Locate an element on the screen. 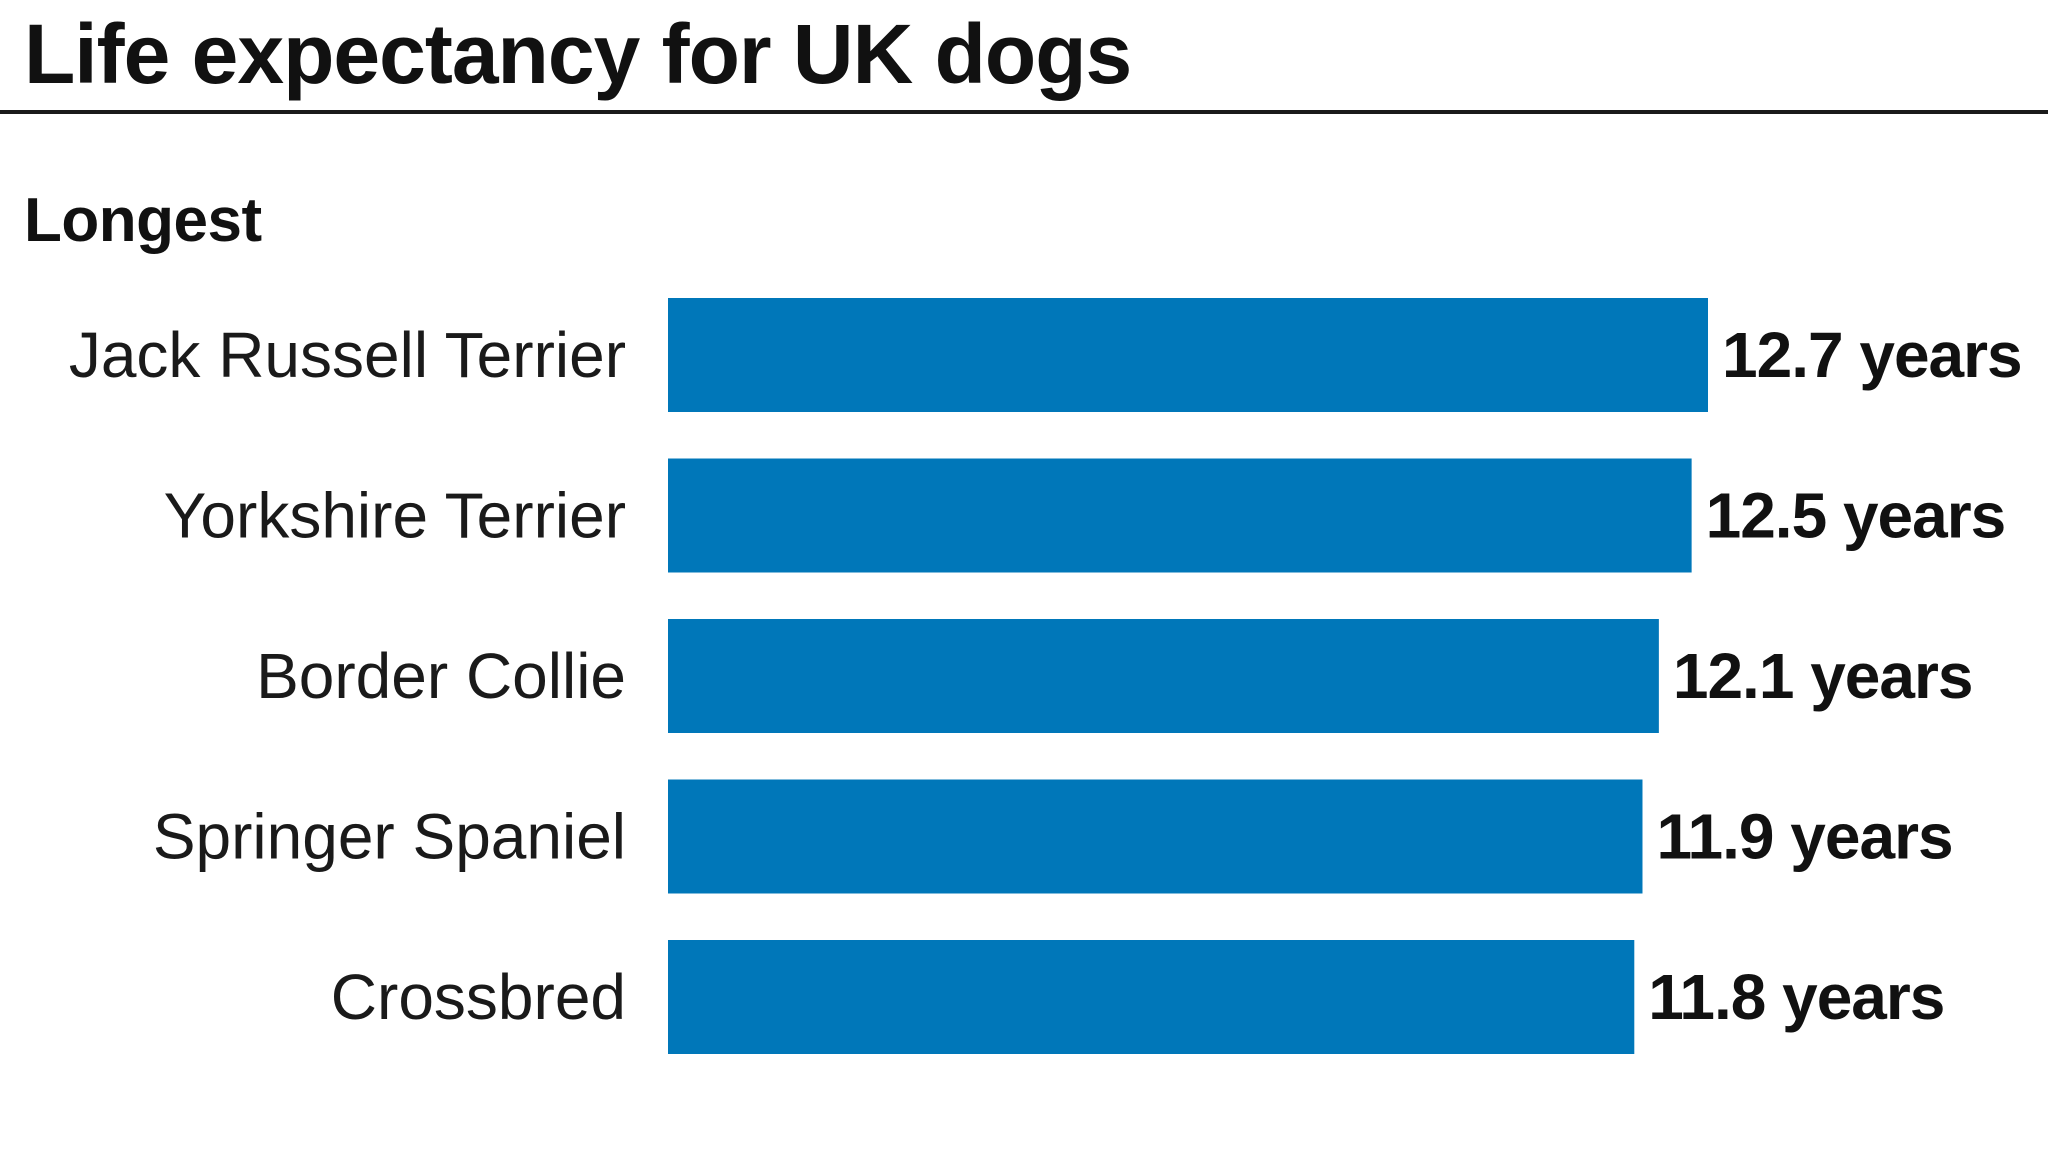  category-label-3: Springer Spaniel is located at coordinates (389, 837).